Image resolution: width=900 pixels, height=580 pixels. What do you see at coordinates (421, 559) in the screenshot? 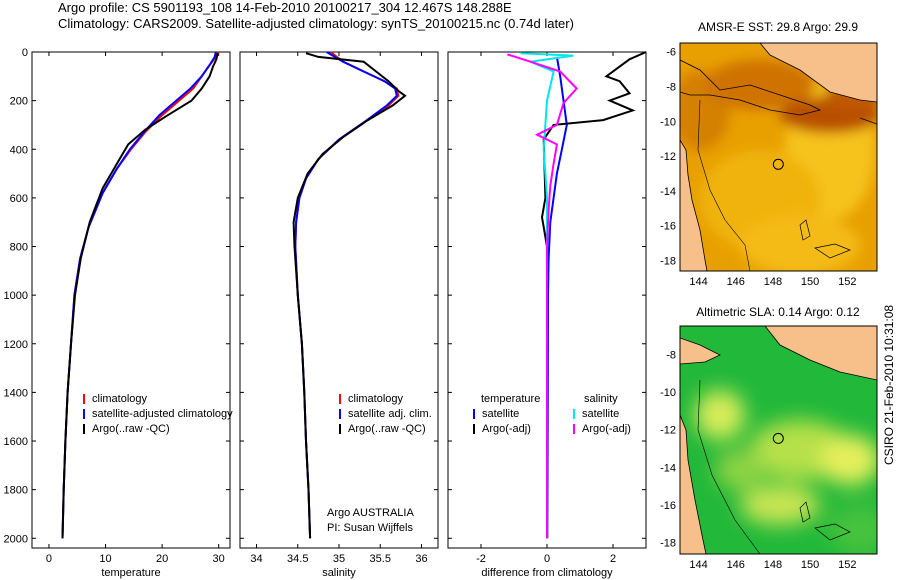
I see `salinity-xtick-label: 36` at bounding box center [421, 559].